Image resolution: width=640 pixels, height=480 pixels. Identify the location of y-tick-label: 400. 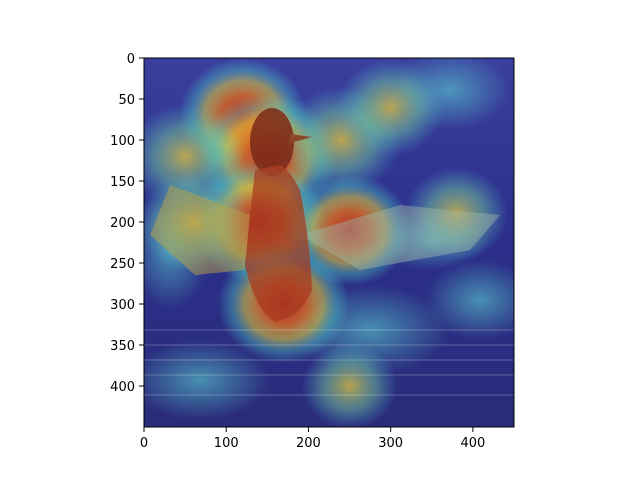
(122, 387).